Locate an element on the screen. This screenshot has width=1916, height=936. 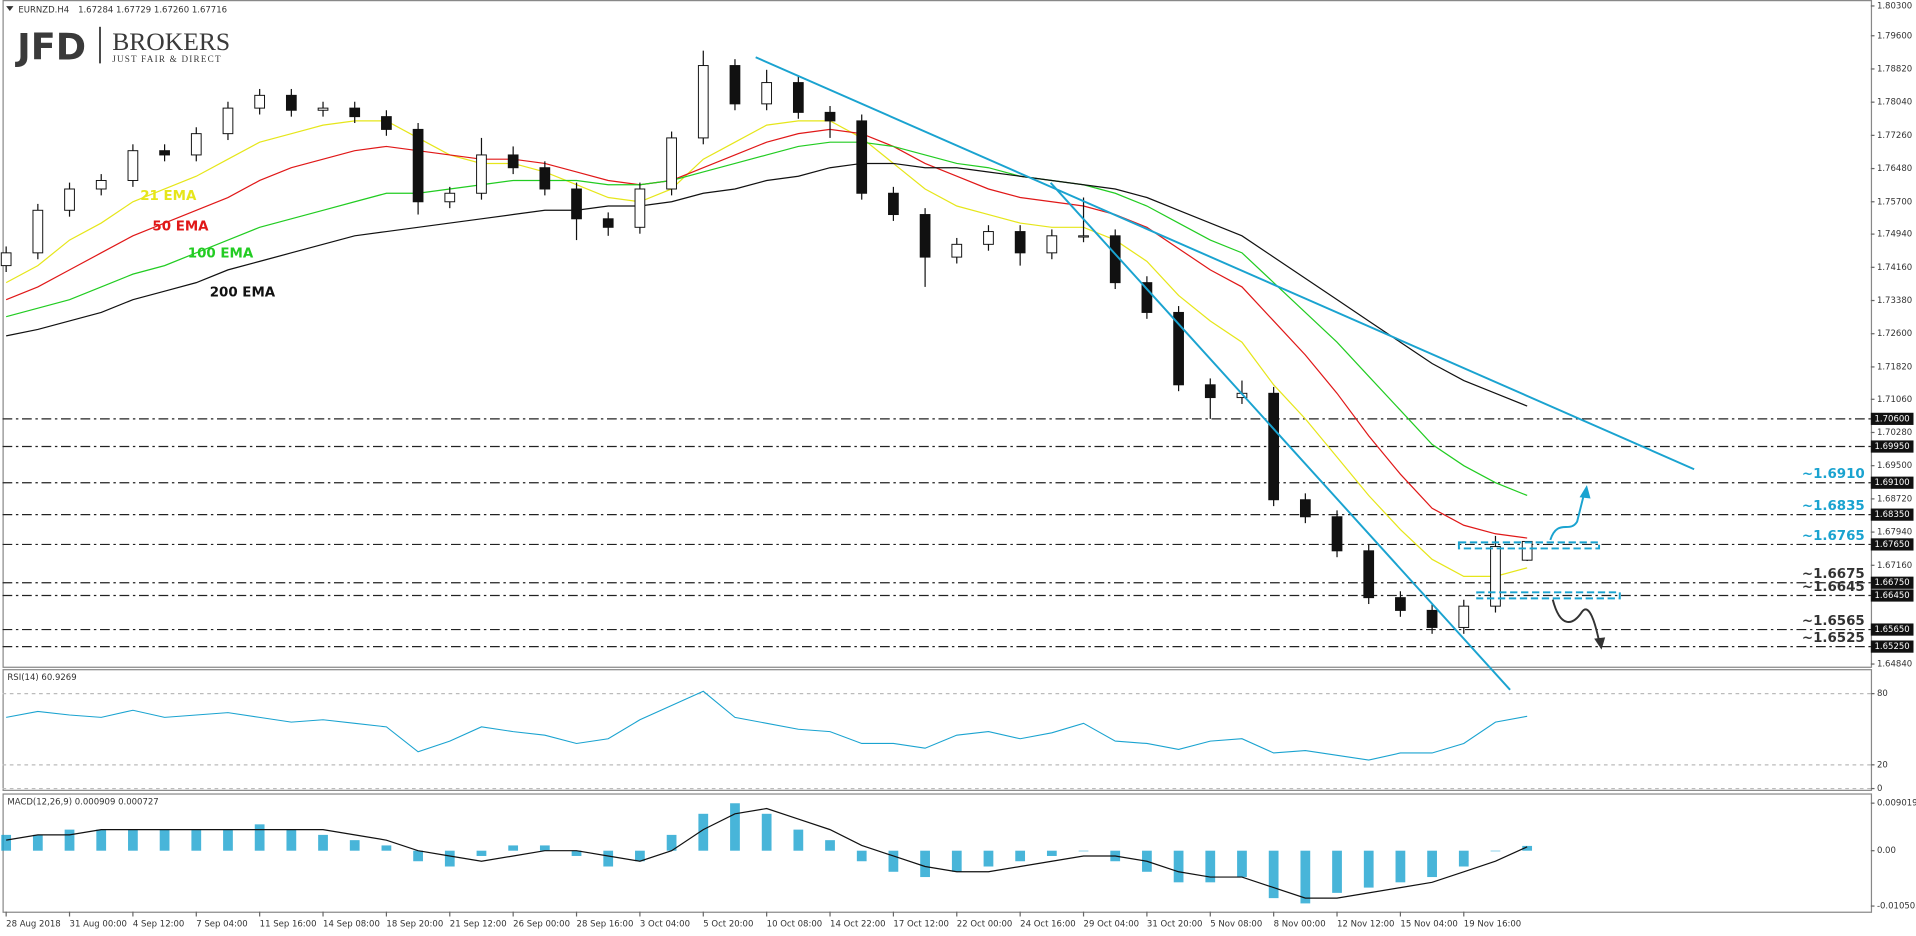
level-label: 1.66450 is located at coordinates (1892, 596).